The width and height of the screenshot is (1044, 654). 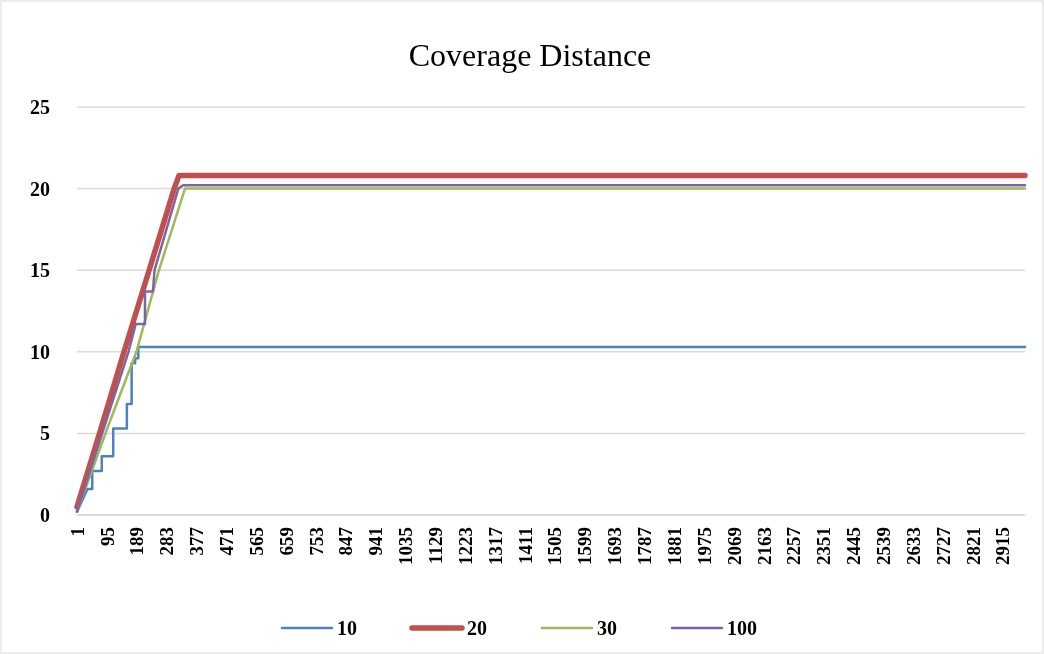 What do you see at coordinates (824, 546) in the screenshot?
I see `x-tick-label: 2351` at bounding box center [824, 546].